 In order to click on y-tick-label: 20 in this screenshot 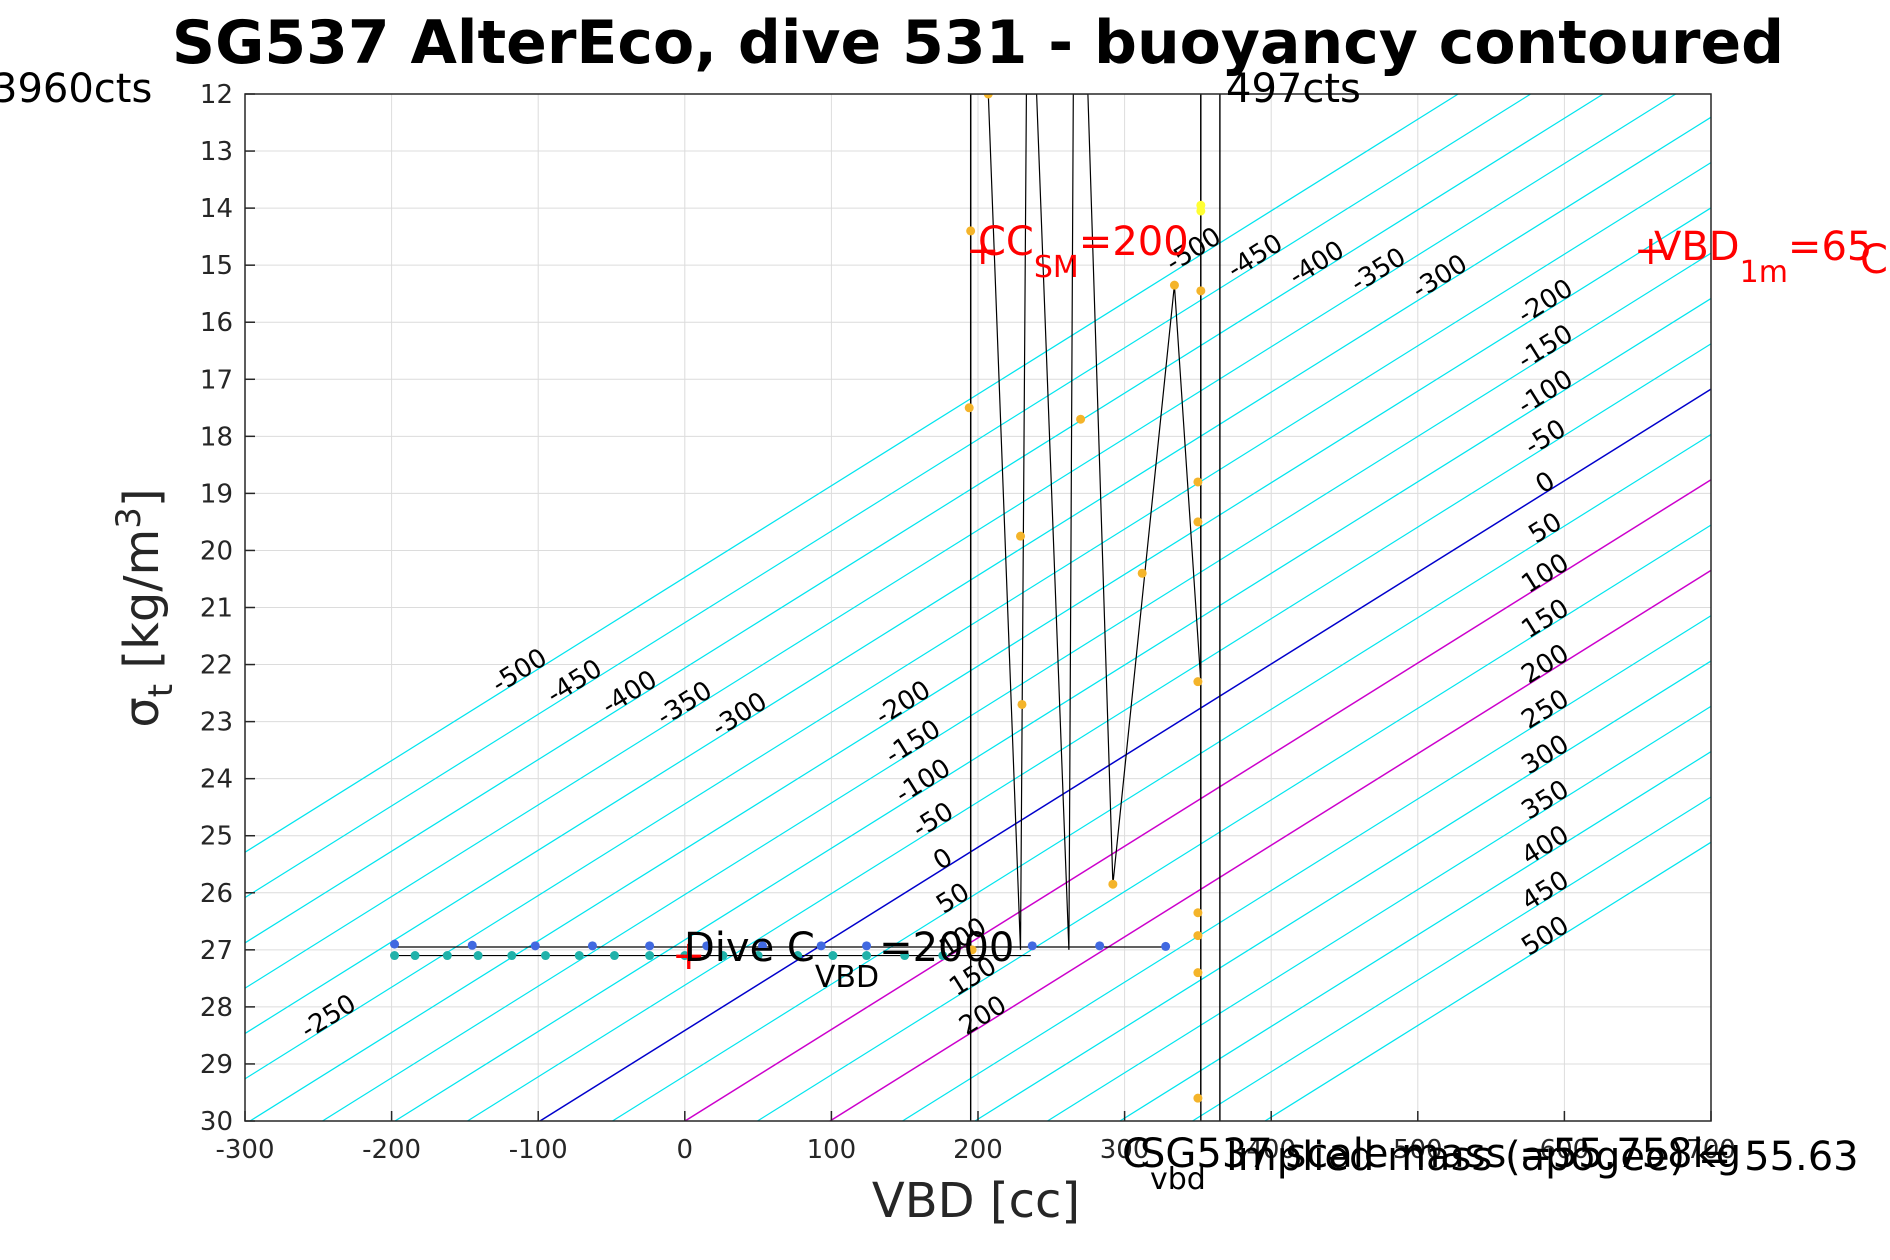, I will do `click(216, 551)`.